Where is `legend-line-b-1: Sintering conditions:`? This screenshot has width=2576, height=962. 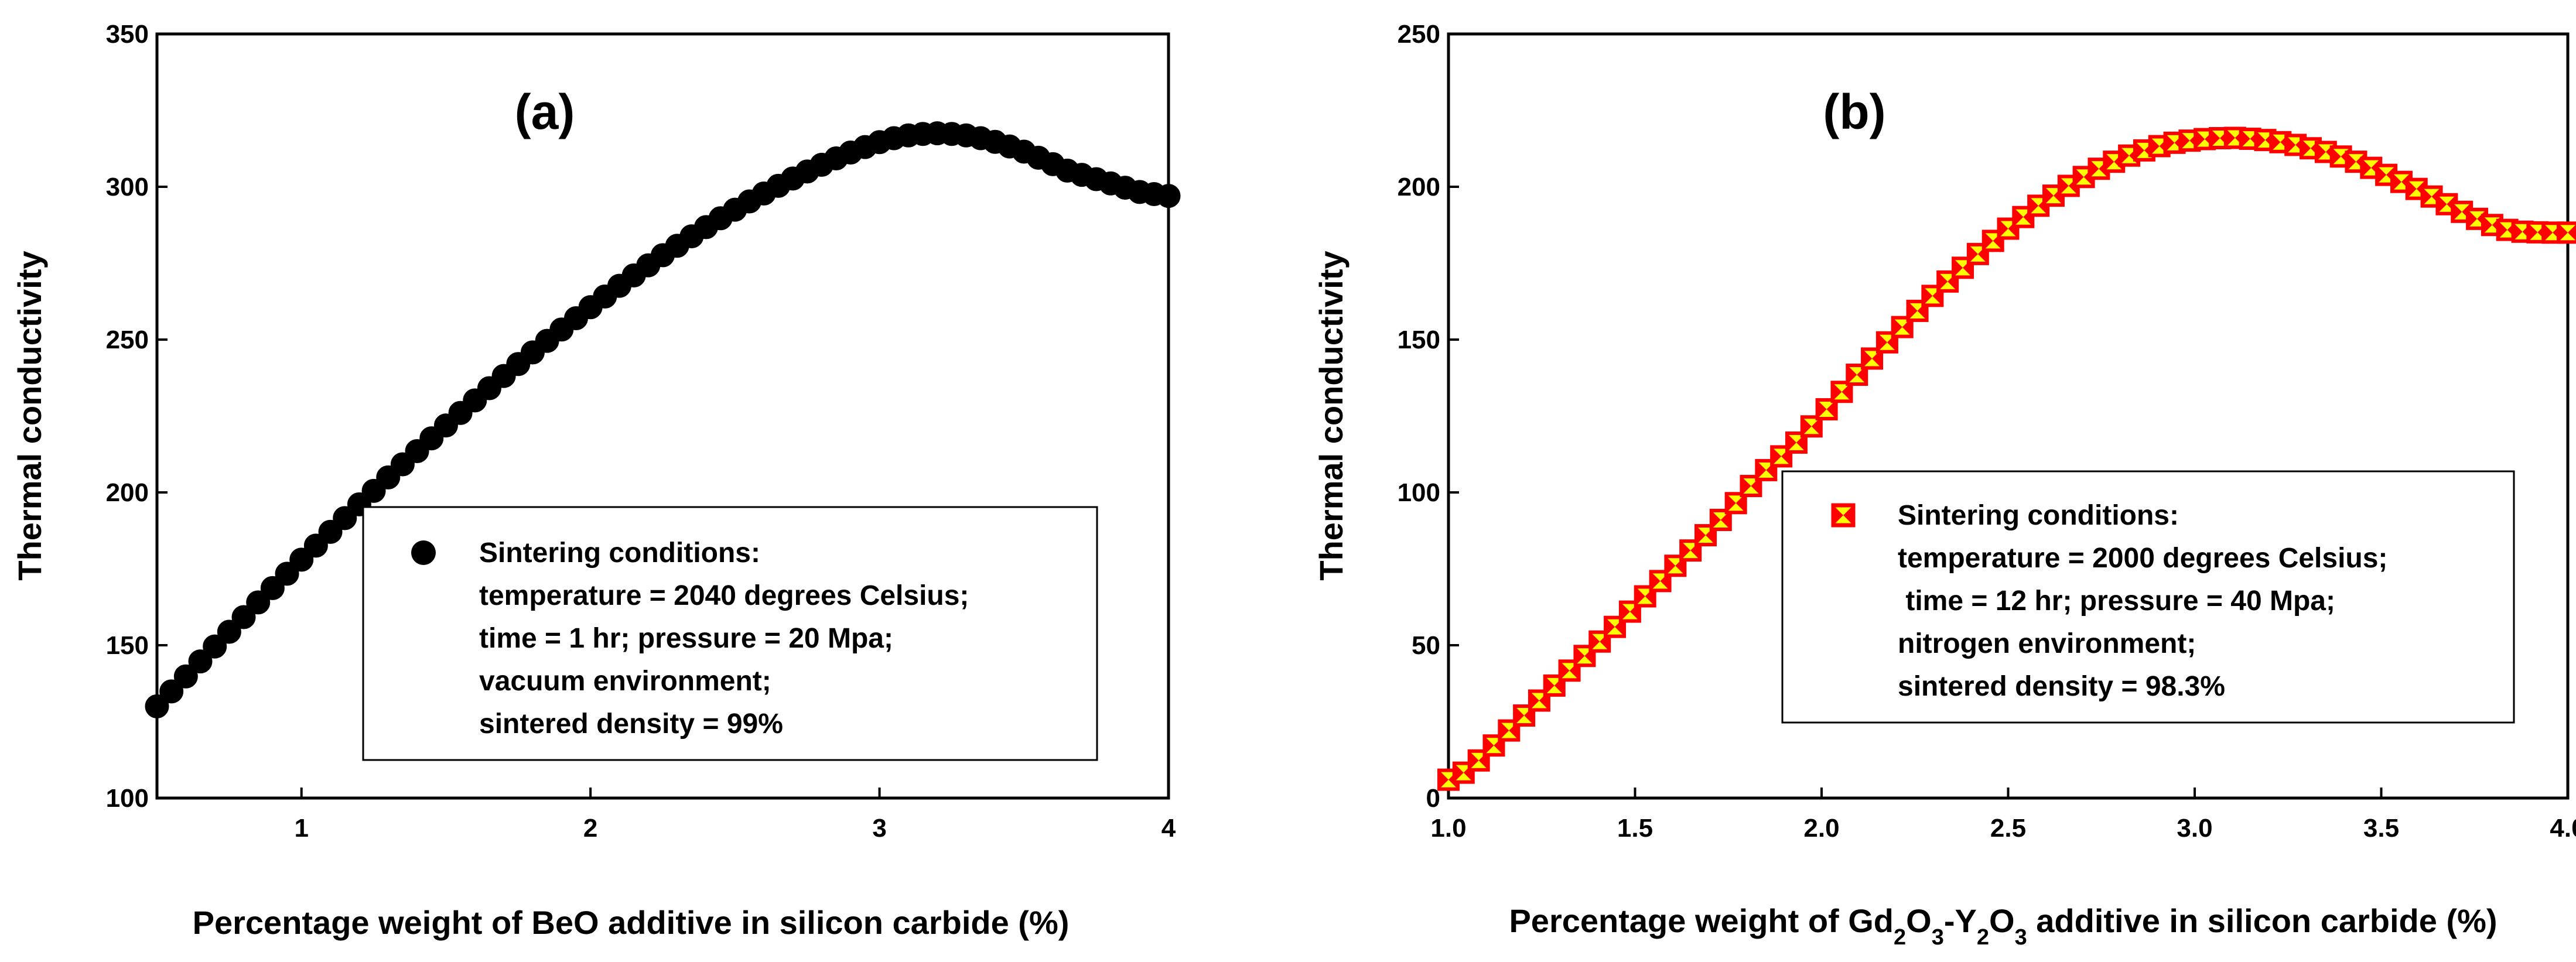
legend-line-b-1: Sintering conditions: is located at coordinates (2039, 515).